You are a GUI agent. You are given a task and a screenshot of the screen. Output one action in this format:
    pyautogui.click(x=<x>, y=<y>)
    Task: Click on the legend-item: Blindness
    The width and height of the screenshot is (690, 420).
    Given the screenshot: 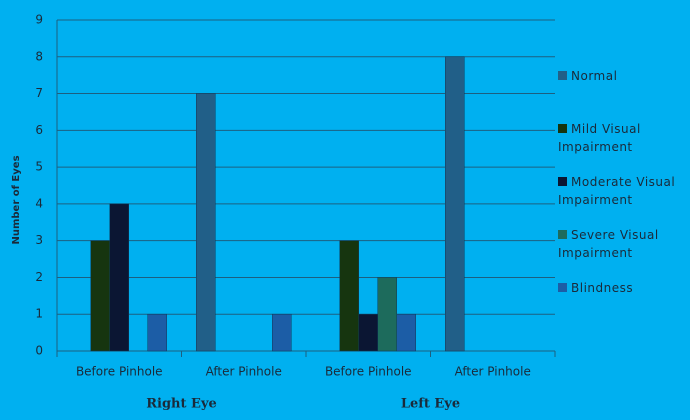 What is the action you would take?
    pyautogui.click(x=619, y=288)
    